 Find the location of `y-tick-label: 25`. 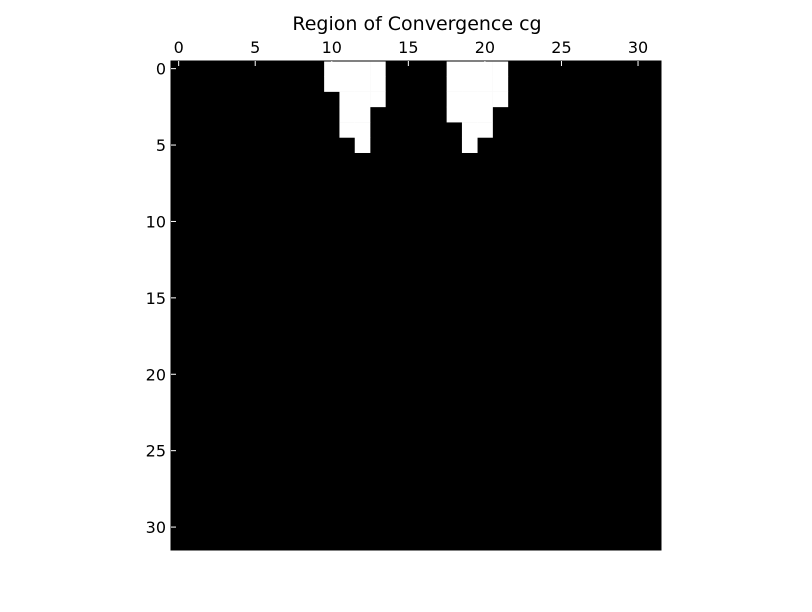

y-tick-label: 25 is located at coordinates (156, 451).